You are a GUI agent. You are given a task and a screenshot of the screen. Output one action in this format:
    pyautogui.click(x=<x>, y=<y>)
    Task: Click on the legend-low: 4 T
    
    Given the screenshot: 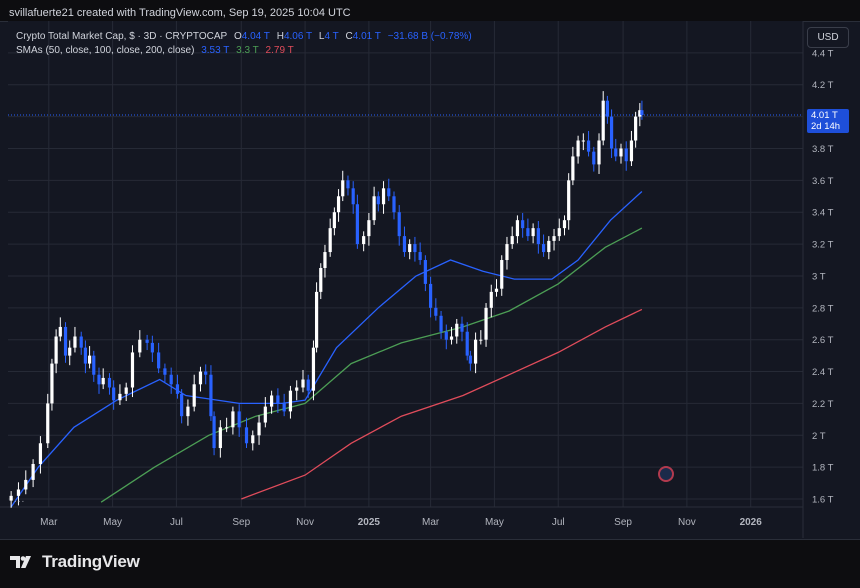 What is the action you would take?
    pyautogui.click(x=331, y=36)
    